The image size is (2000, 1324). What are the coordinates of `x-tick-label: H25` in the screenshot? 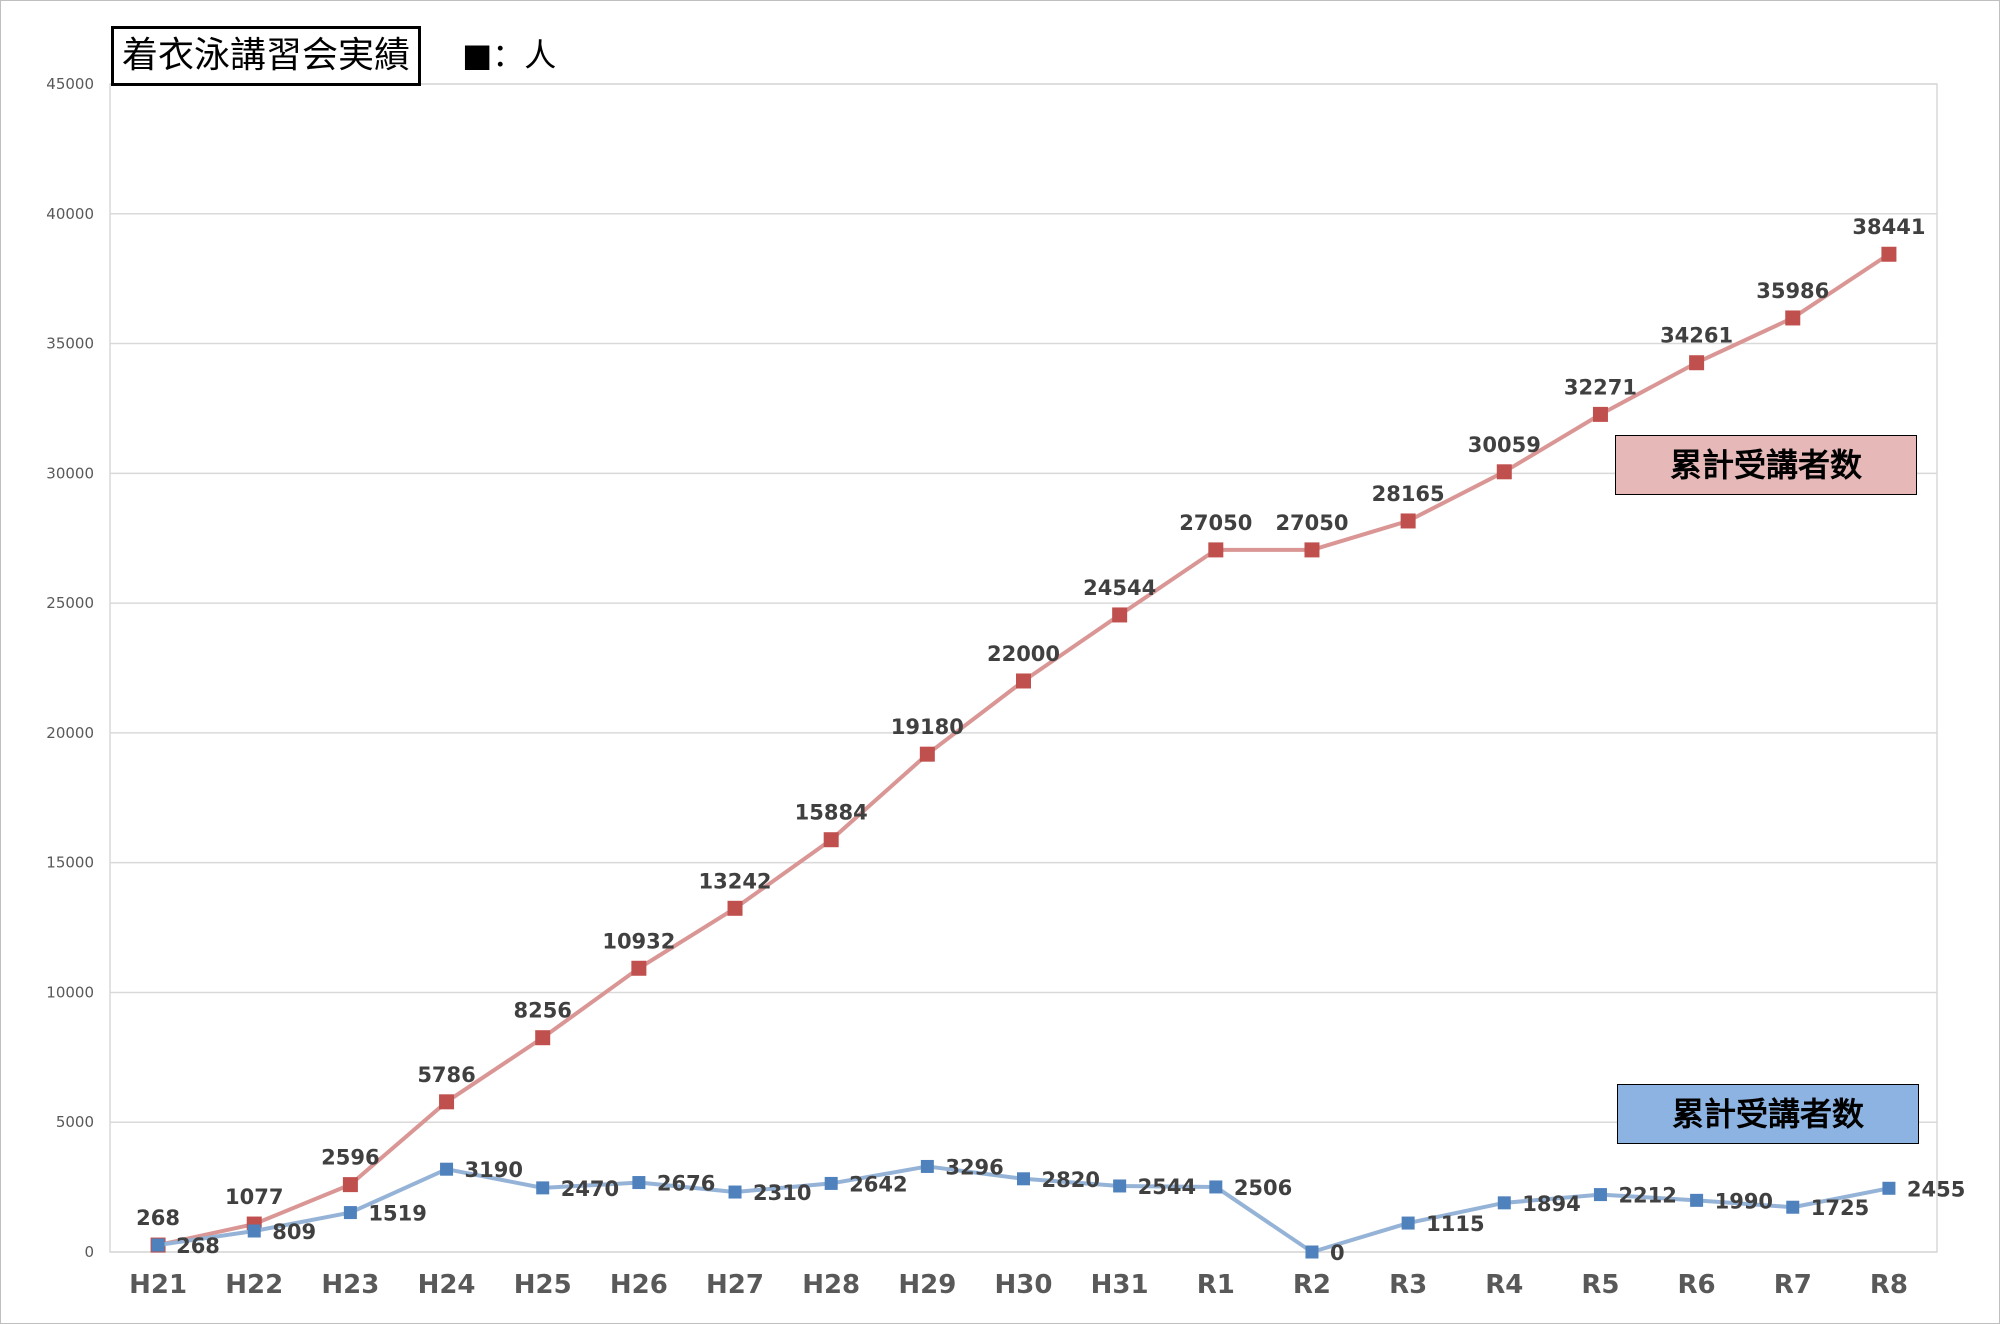 It's located at (543, 1285).